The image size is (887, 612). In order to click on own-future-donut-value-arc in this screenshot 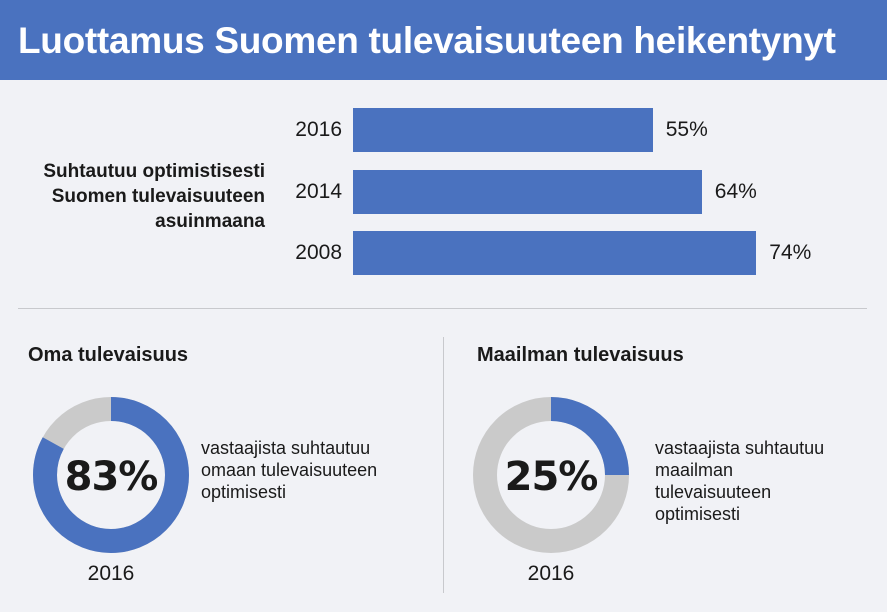, I will do `click(111, 475)`.